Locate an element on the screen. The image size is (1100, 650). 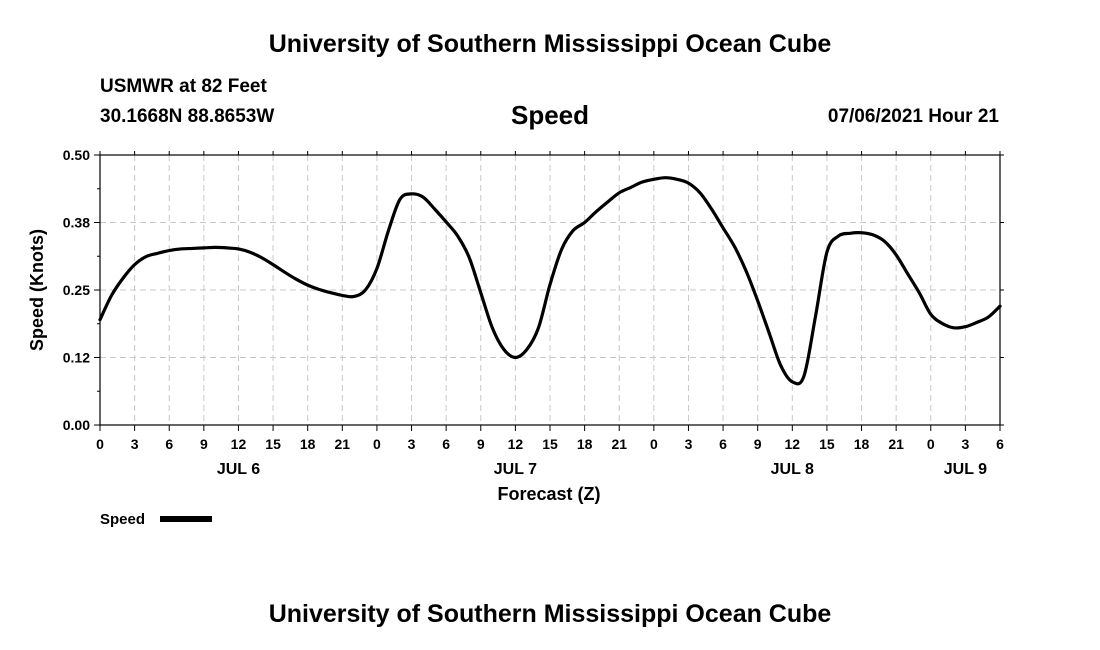
x-tick-labels: 0 3 6 9 12 15 18 21 0 3 6 9 12 15 18 21 0 3 6 9 12 15 18 21 0 3 6 is located at coordinates (550, 444).